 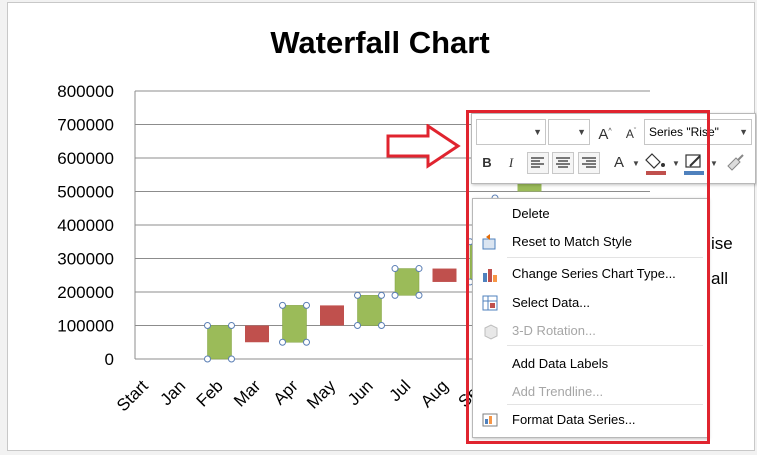 What do you see at coordinates (109, 359) in the screenshot?
I see `y-tick-label: 0` at bounding box center [109, 359].